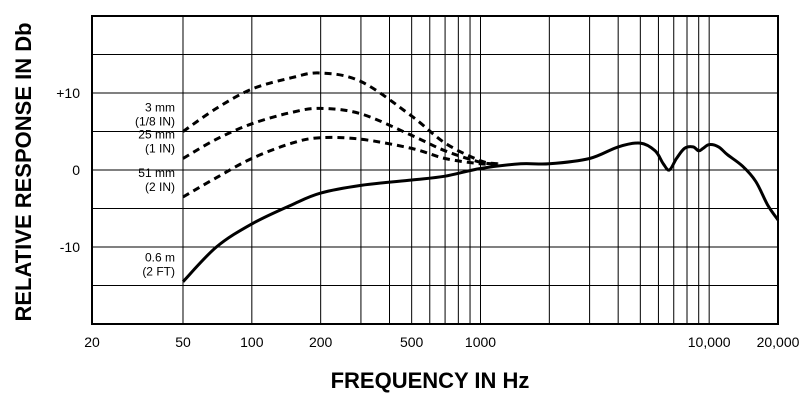  What do you see at coordinates (68, 93) in the screenshot?
I see `y-tick-label: +10` at bounding box center [68, 93].